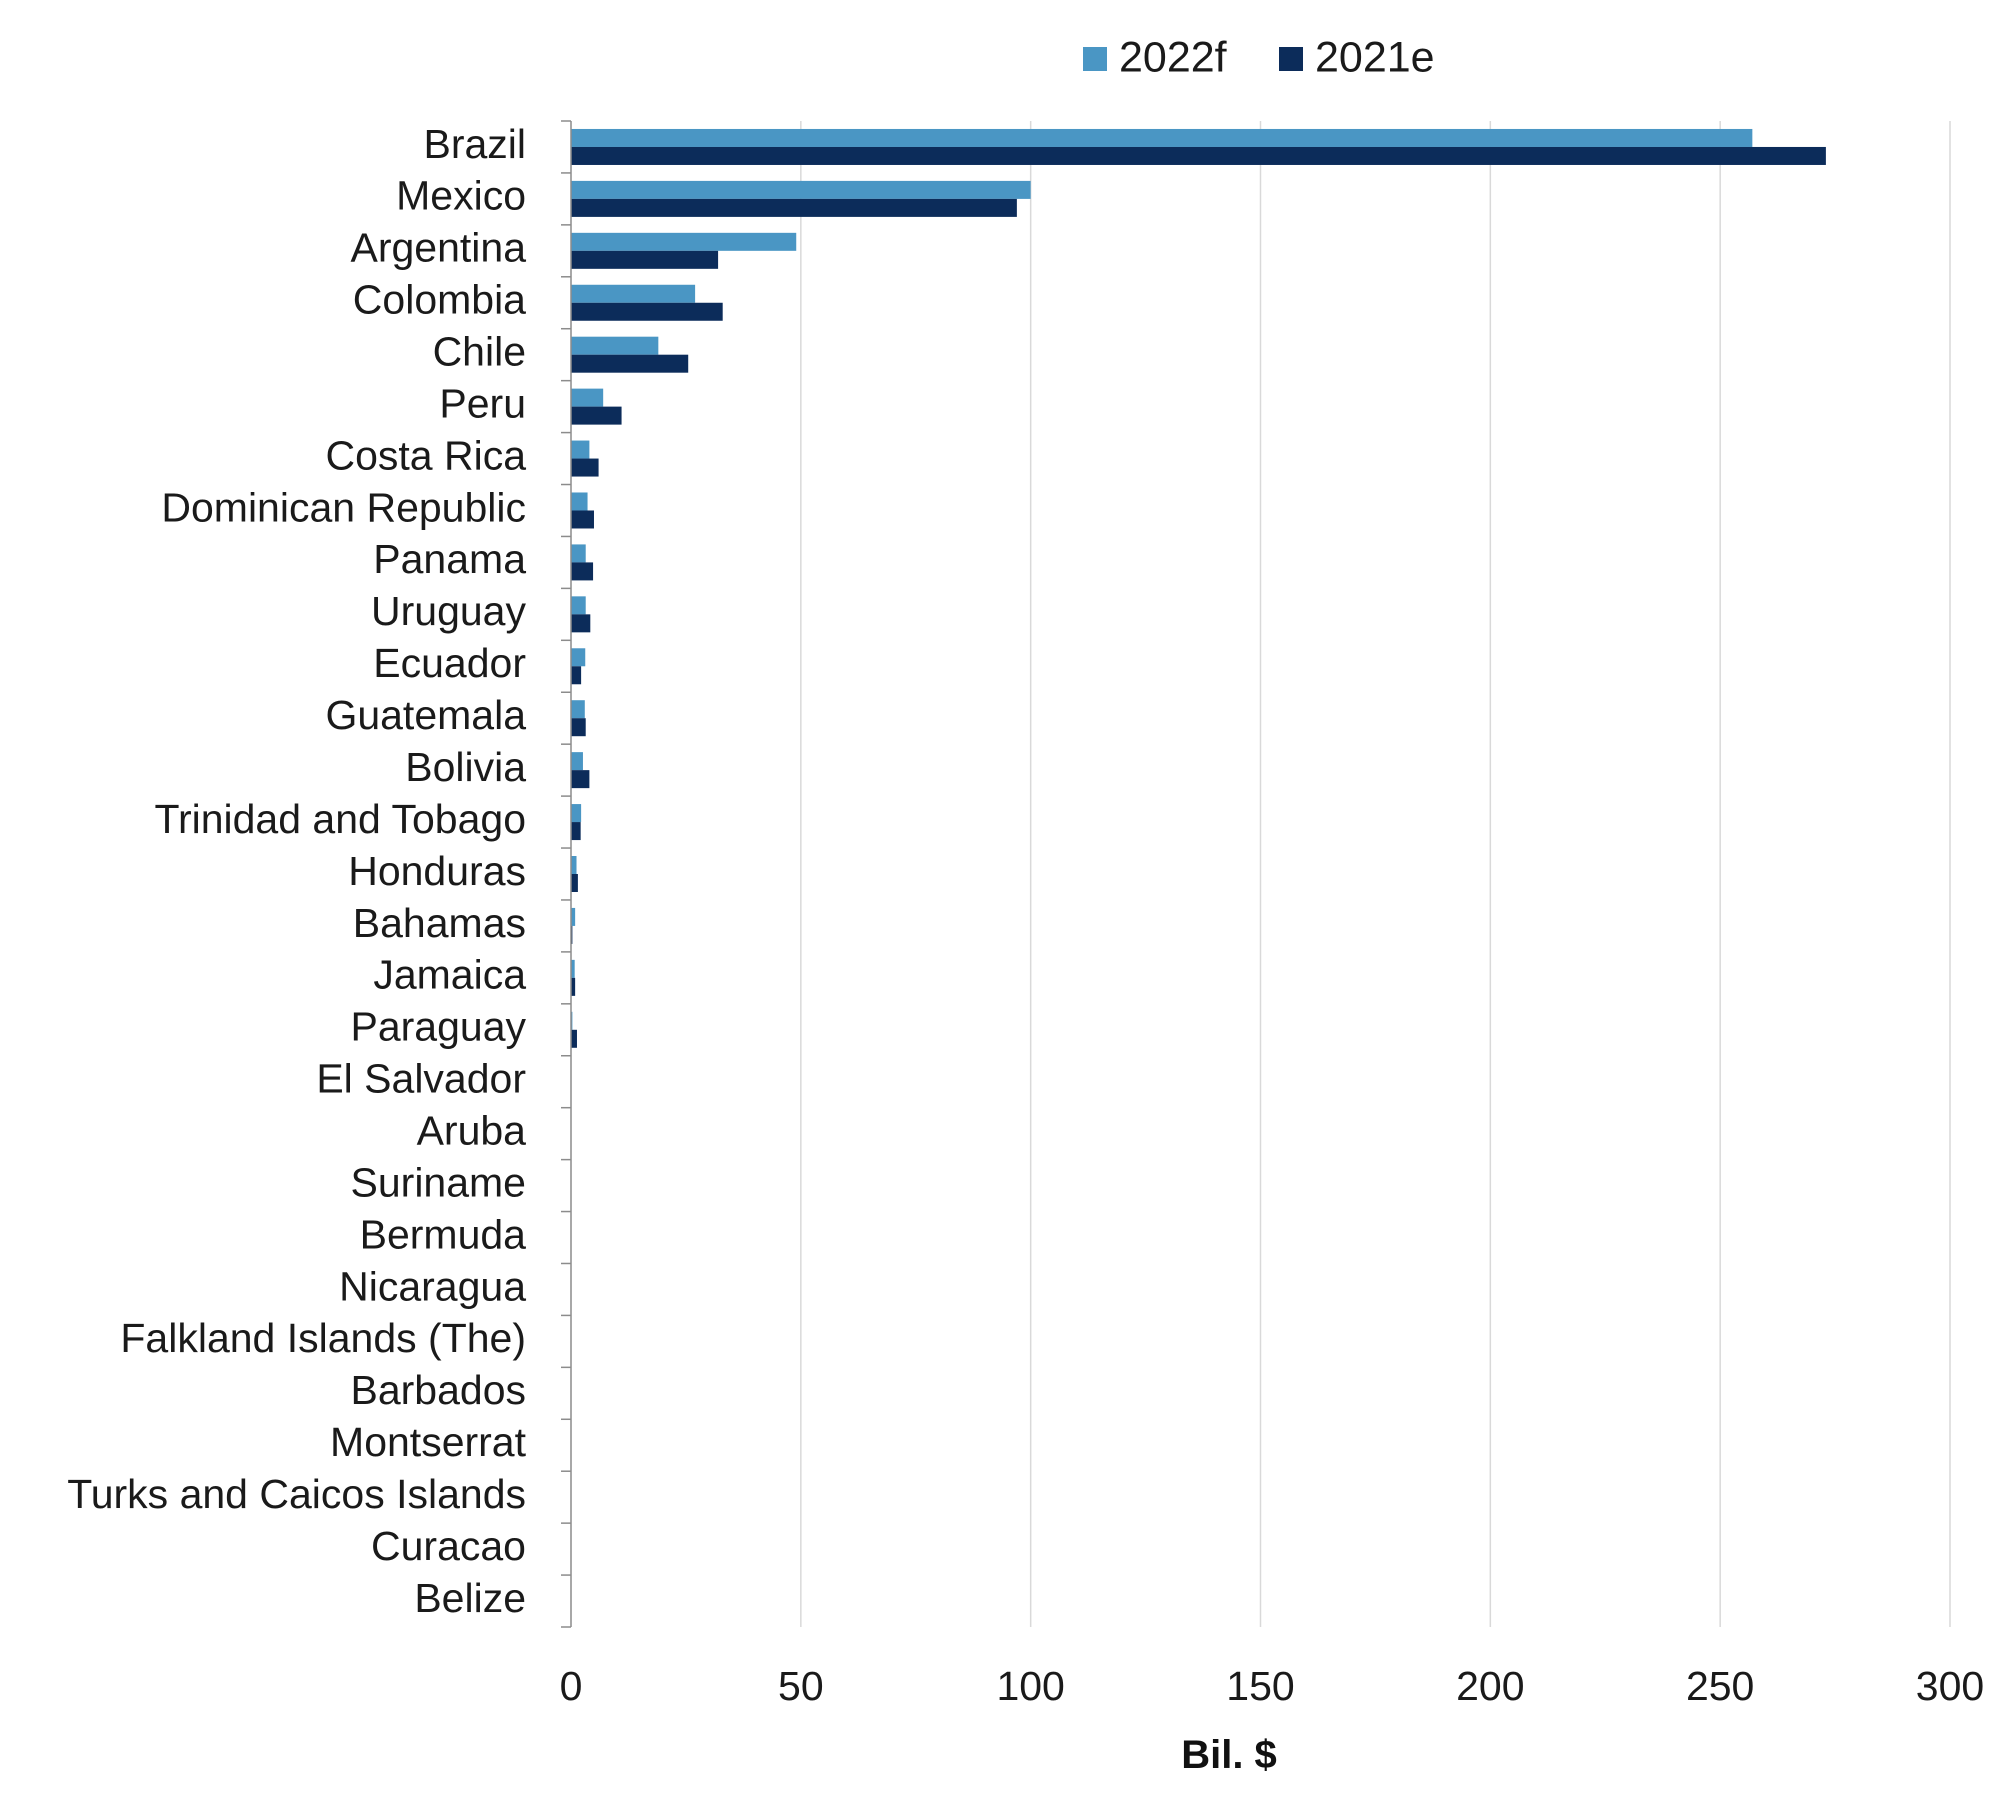  I want to click on category-label: Jamaica, so click(449, 975).